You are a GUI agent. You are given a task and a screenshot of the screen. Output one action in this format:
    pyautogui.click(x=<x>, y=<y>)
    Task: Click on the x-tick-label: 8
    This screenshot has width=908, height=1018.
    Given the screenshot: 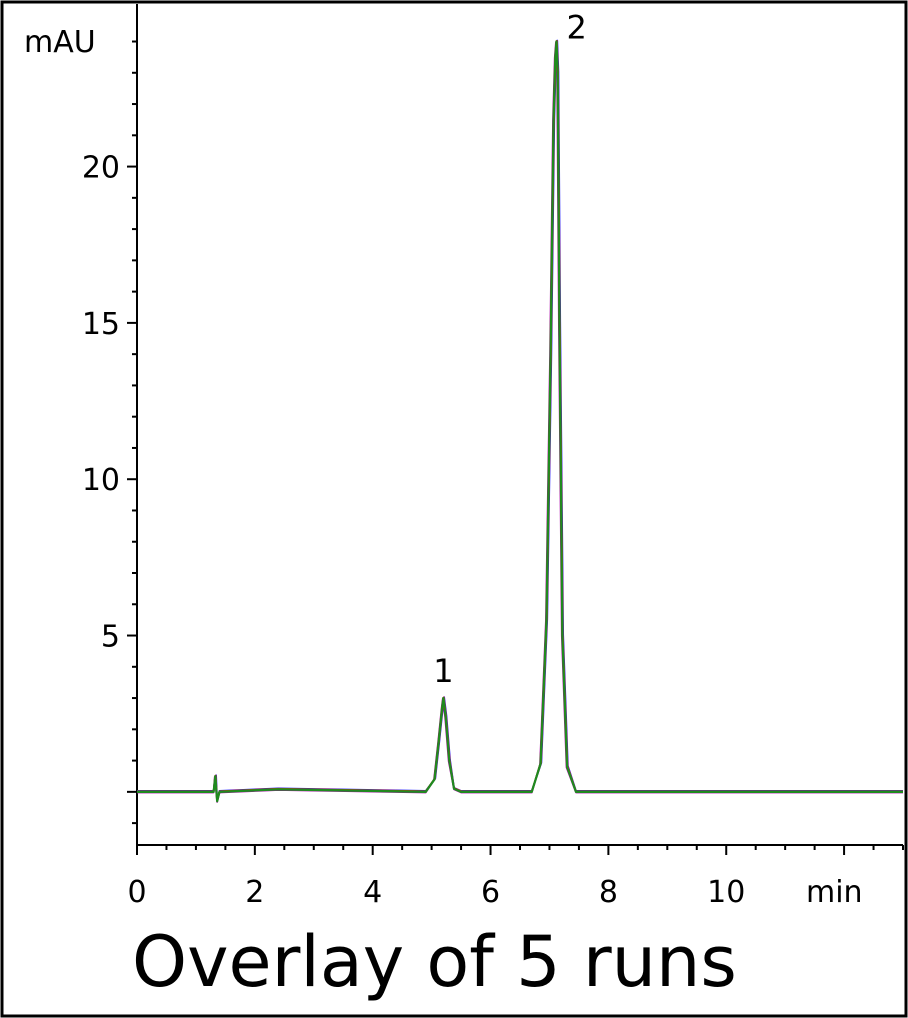 What is the action you would take?
    pyautogui.click(x=608, y=892)
    